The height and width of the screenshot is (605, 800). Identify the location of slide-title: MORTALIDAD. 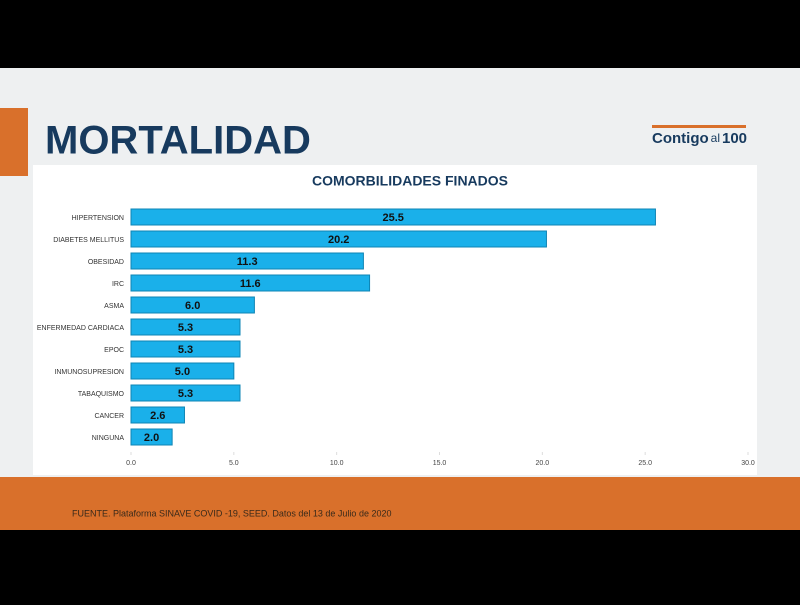
(178, 141).